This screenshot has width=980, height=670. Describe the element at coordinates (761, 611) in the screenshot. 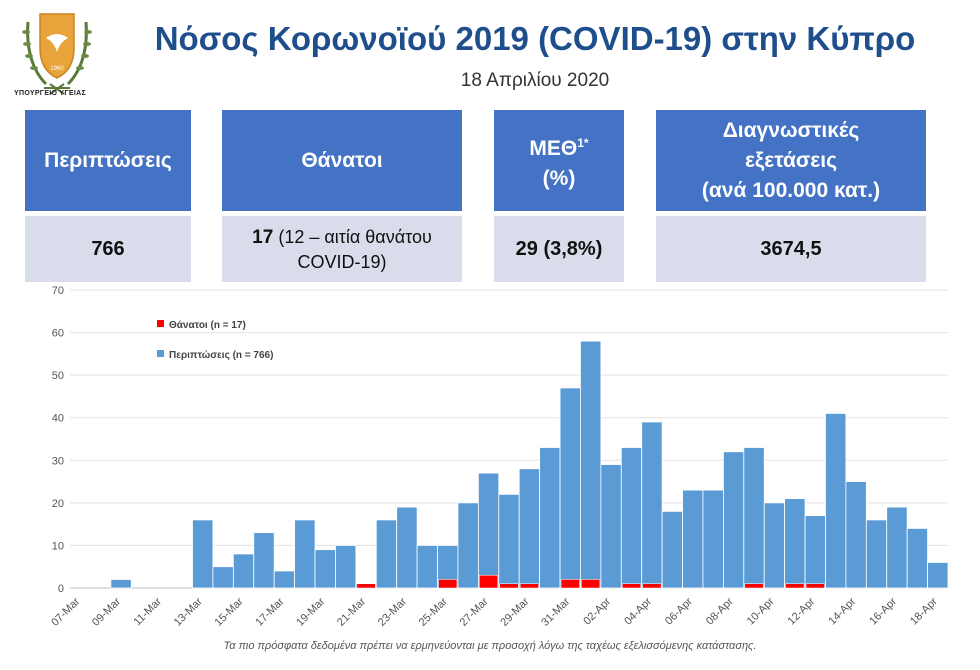

I see `x-tick-label: 10-Apr` at that location.